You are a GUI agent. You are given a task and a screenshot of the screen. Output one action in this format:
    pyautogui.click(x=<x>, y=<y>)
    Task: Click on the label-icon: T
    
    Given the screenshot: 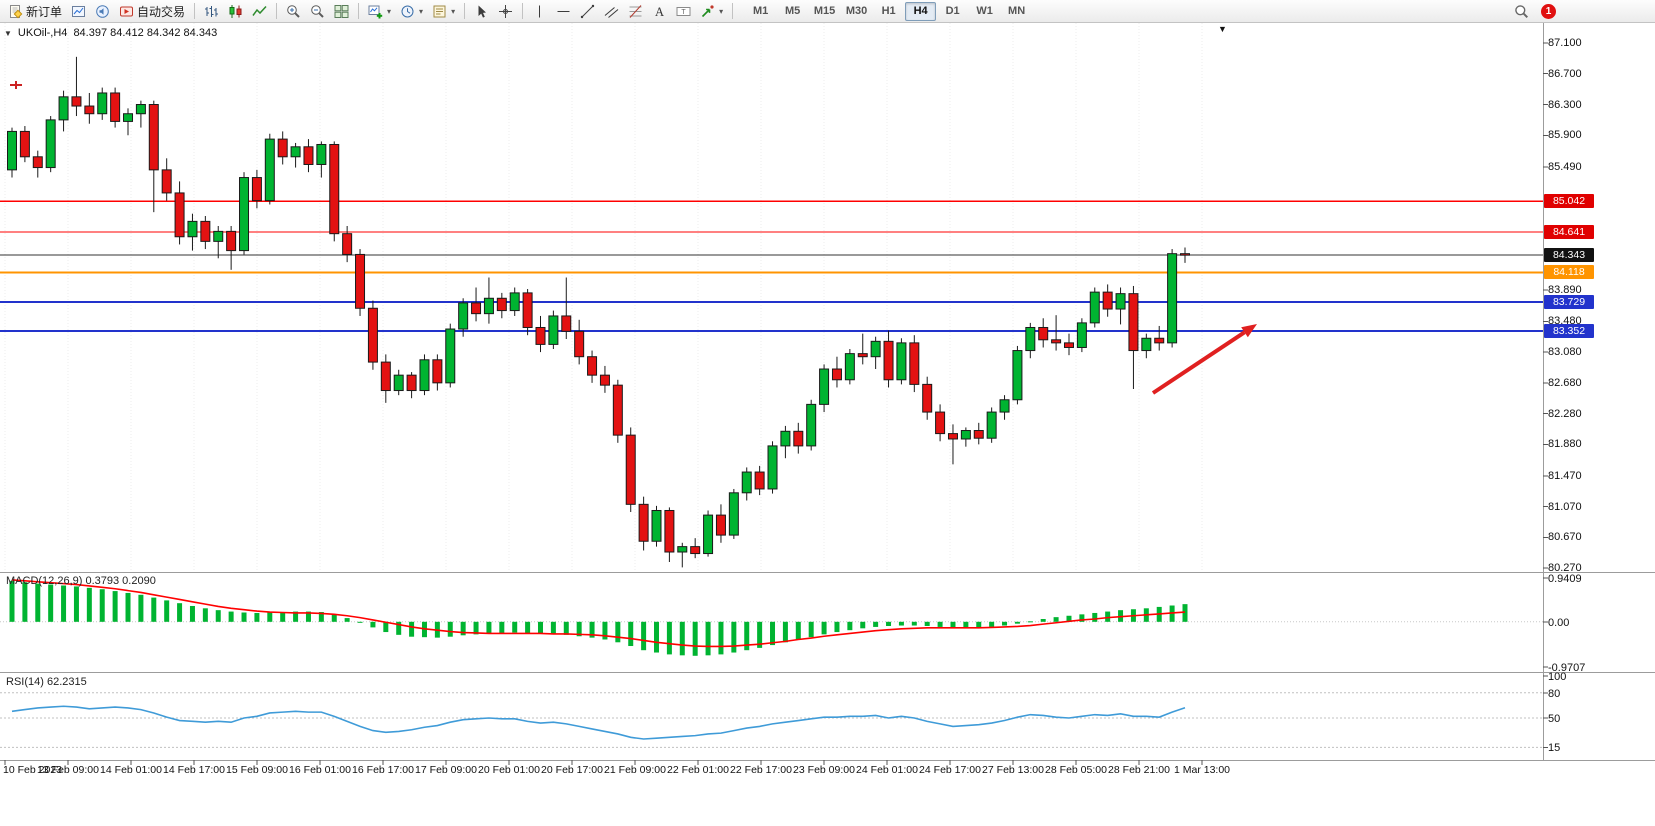 What is the action you would take?
    pyautogui.click(x=683, y=11)
    